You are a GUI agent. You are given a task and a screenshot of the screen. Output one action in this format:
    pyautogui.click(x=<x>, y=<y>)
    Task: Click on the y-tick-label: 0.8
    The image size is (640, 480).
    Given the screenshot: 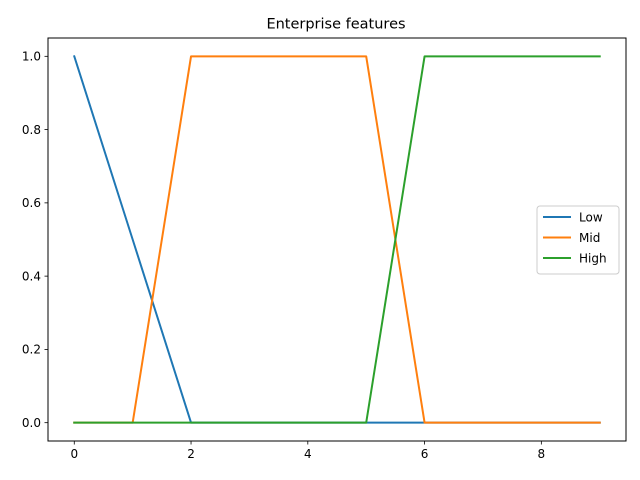 What is the action you would take?
    pyautogui.click(x=31, y=130)
    